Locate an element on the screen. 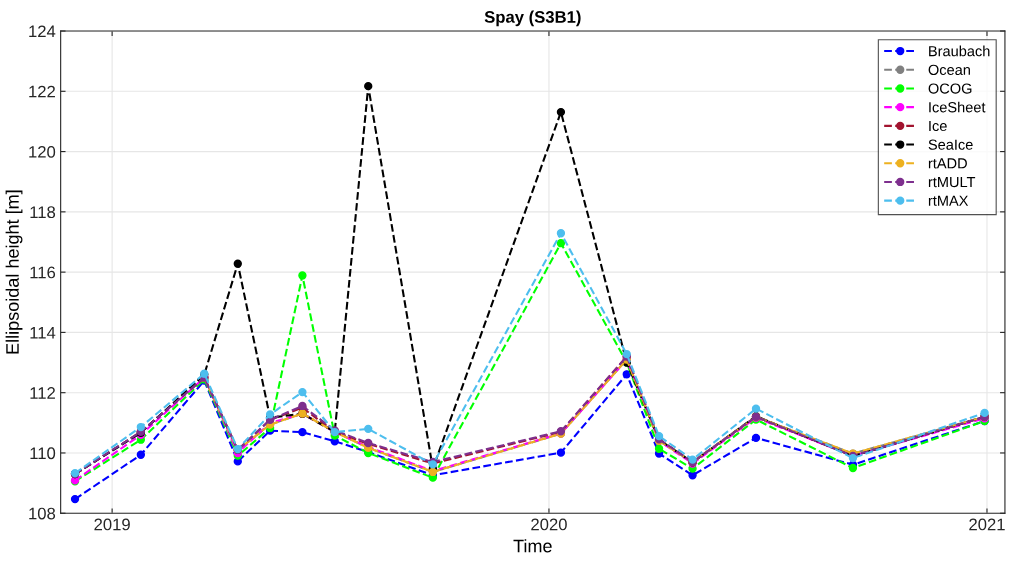  y-tick-label: 110 is located at coordinates (43, 453).